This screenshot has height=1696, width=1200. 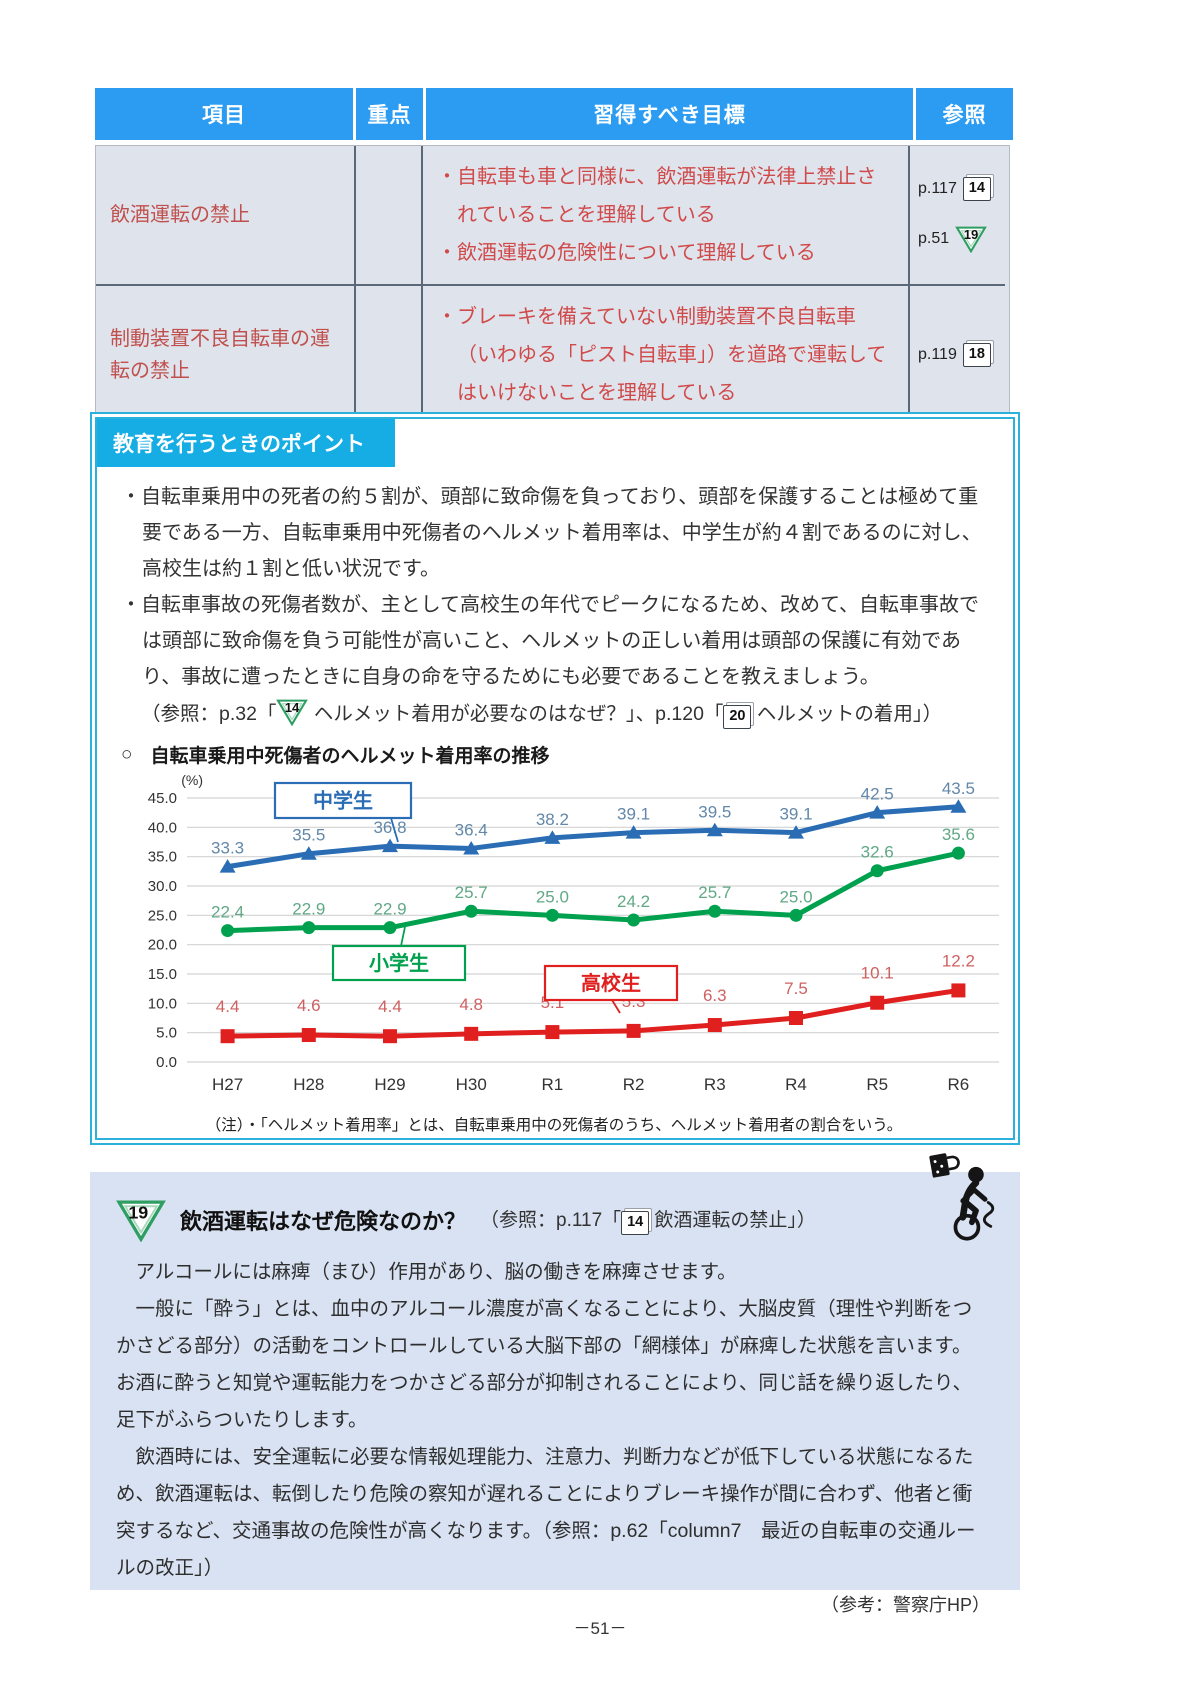 I want to click on svg-text: R2, so click(x=634, y=1084).